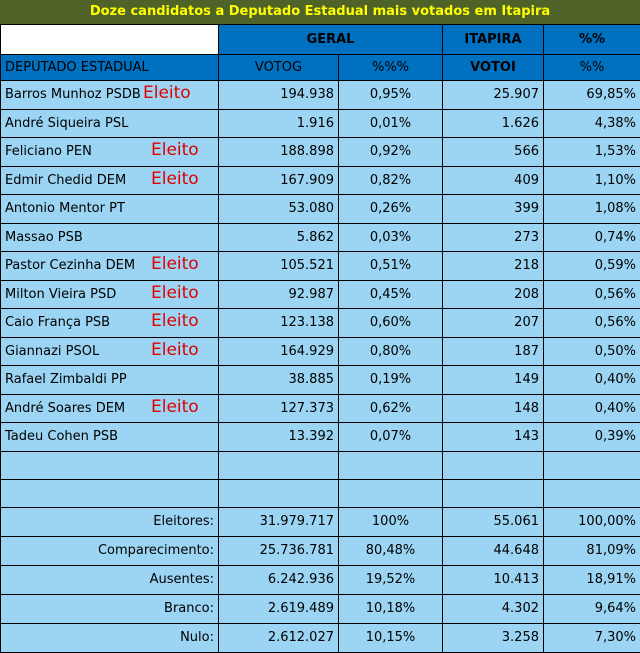 This screenshot has height=653, width=640. What do you see at coordinates (493, 521) in the screenshot?
I see `summary-votoi-cell: 55.061` at bounding box center [493, 521].